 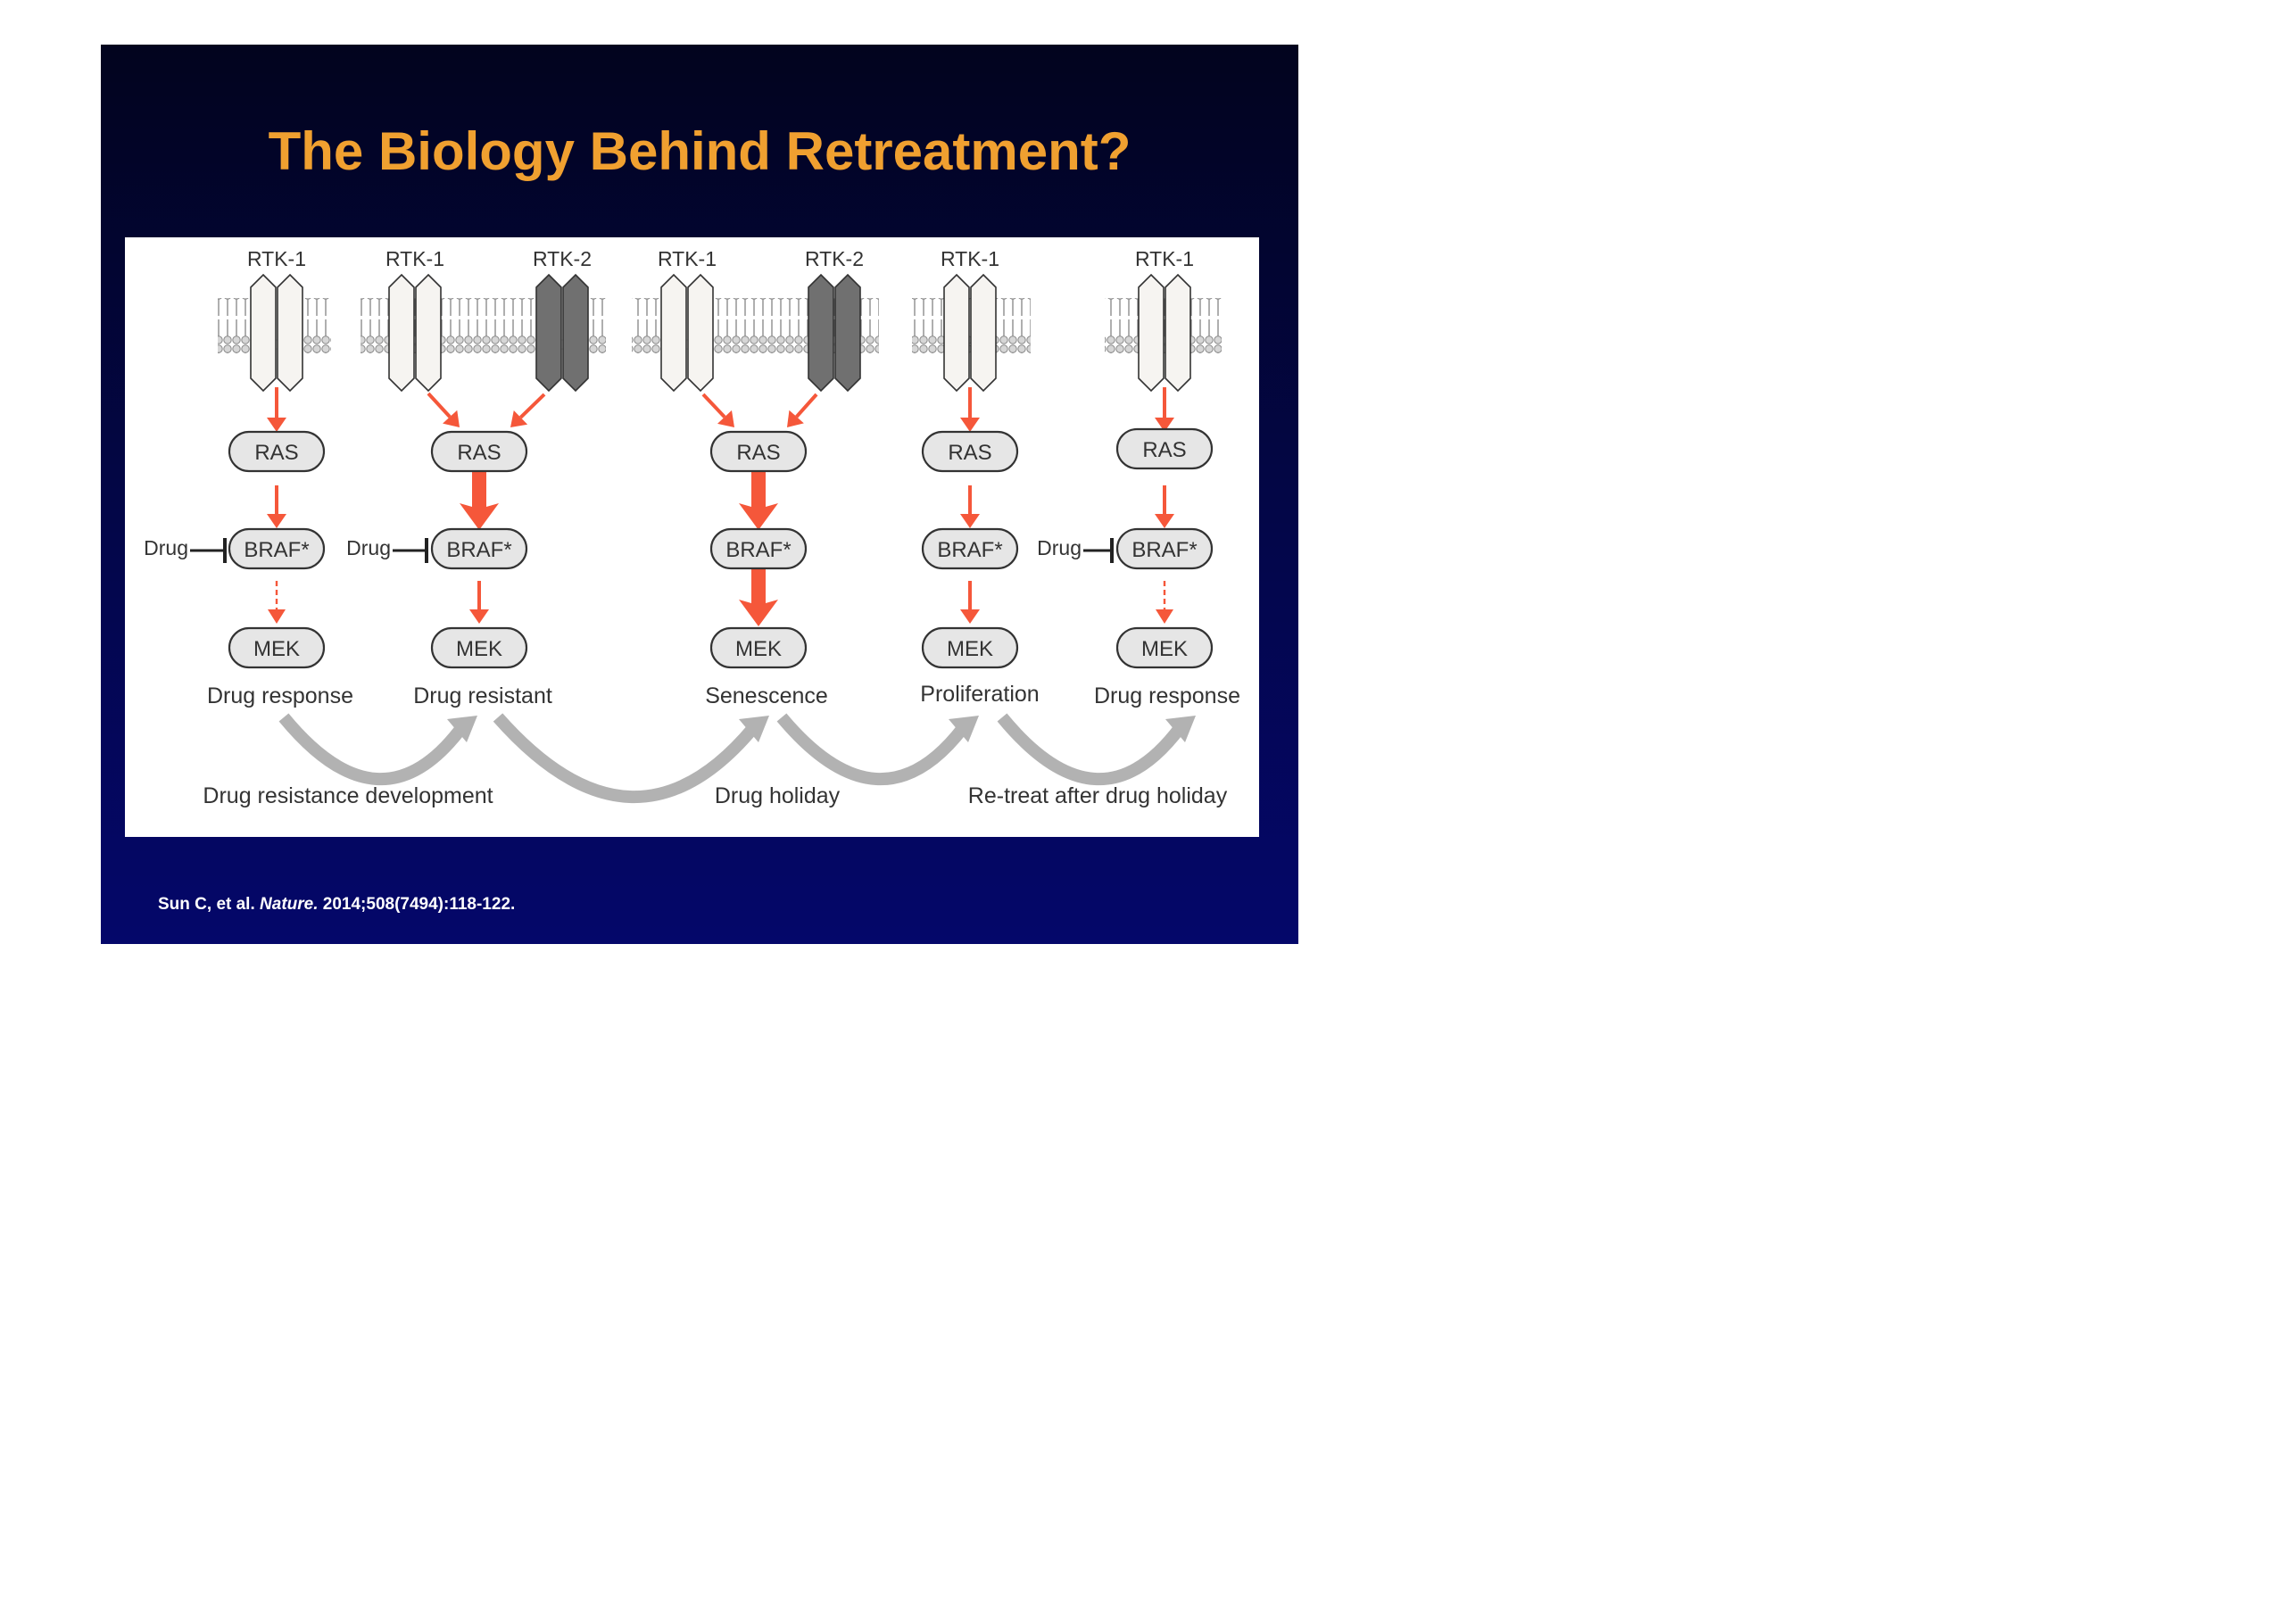 I want to click on ras-braf-arrow, so click(x=276, y=506).